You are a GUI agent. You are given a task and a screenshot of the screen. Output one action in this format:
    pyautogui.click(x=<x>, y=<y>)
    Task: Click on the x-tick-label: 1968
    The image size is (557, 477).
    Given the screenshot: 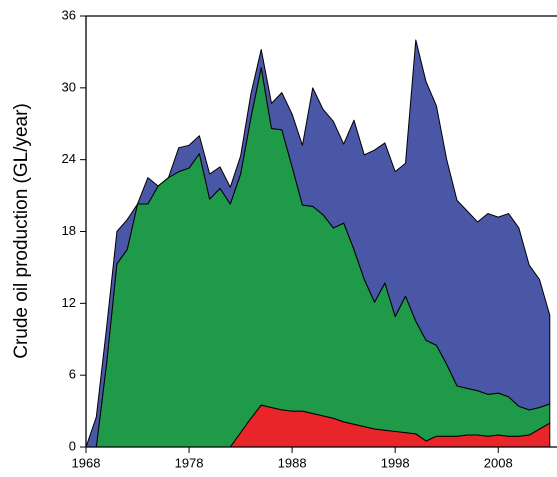 What is the action you would take?
    pyautogui.click(x=86, y=462)
    